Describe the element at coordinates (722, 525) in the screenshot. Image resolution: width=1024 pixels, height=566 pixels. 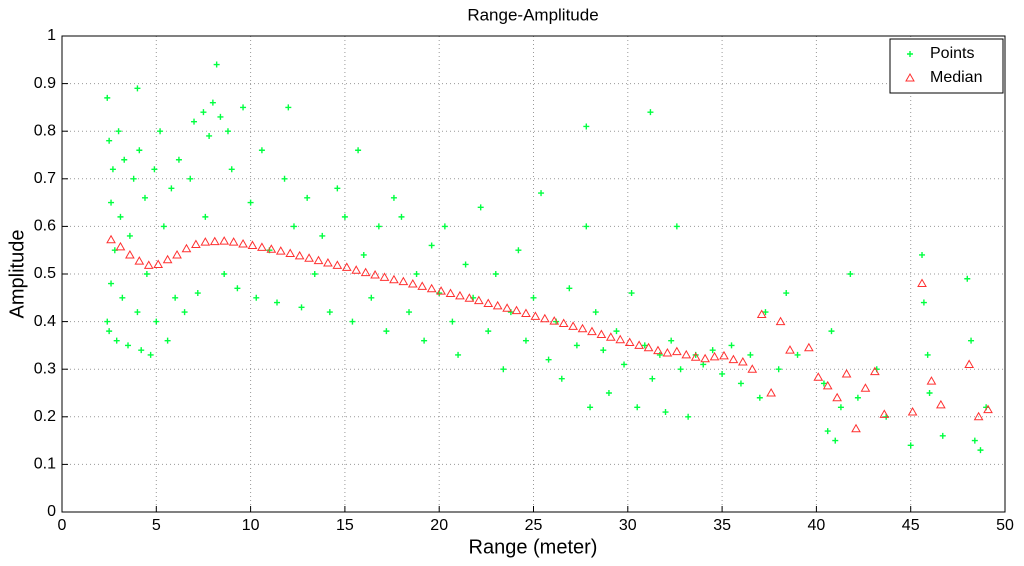
I see `x-tick-label: 35` at that location.